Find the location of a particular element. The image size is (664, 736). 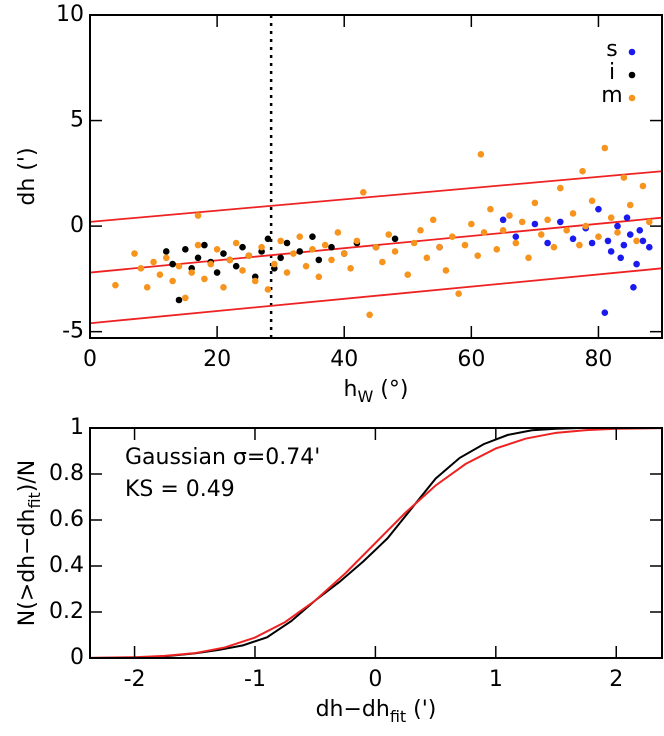

annotation: KS = 0.49 is located at coordinates (180, 489).